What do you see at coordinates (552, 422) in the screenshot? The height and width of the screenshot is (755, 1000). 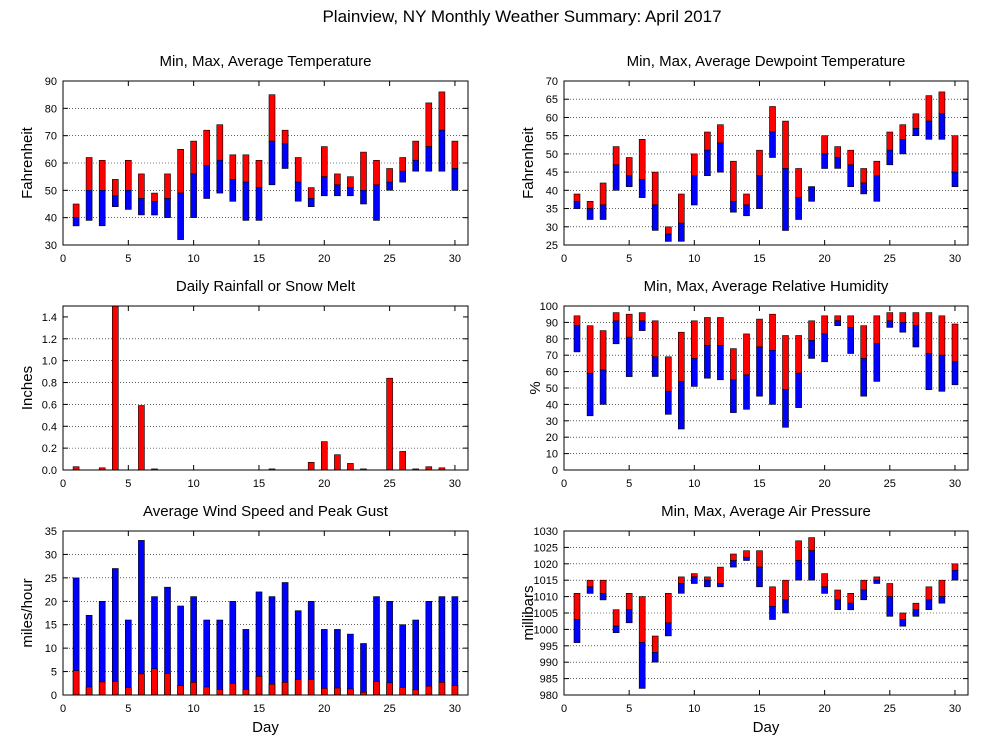 I see `y-tick-label: 30` at bounding box center [552, 422].